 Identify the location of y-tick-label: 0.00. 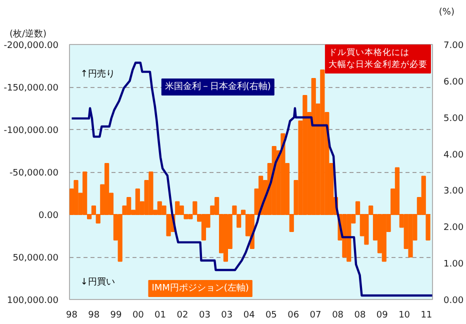
(48, 216).